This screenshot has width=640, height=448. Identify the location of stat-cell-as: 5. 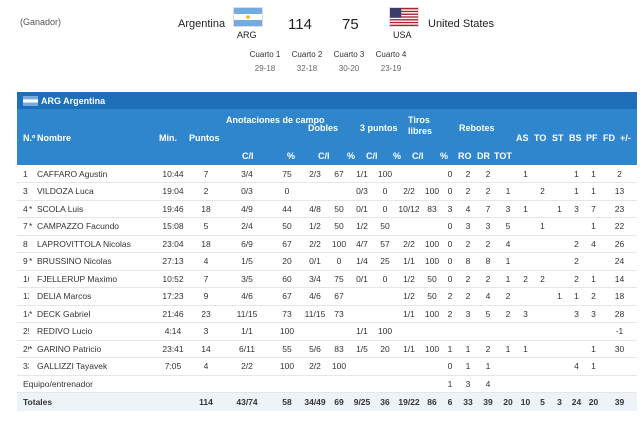
(508, 226).